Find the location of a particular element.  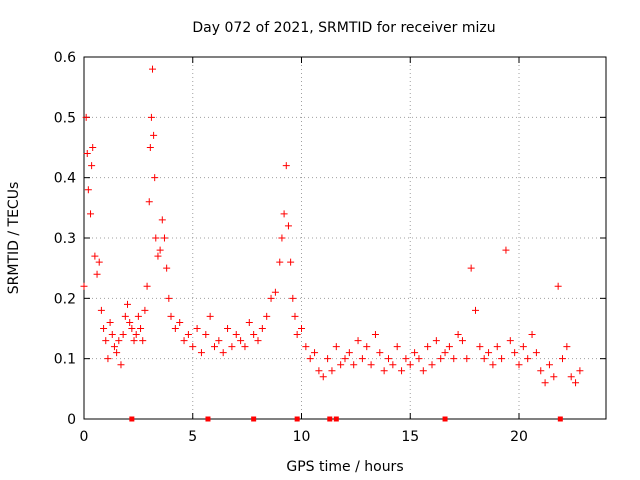

y-tick-label: 0.1 is located at coordinates (65, 360).